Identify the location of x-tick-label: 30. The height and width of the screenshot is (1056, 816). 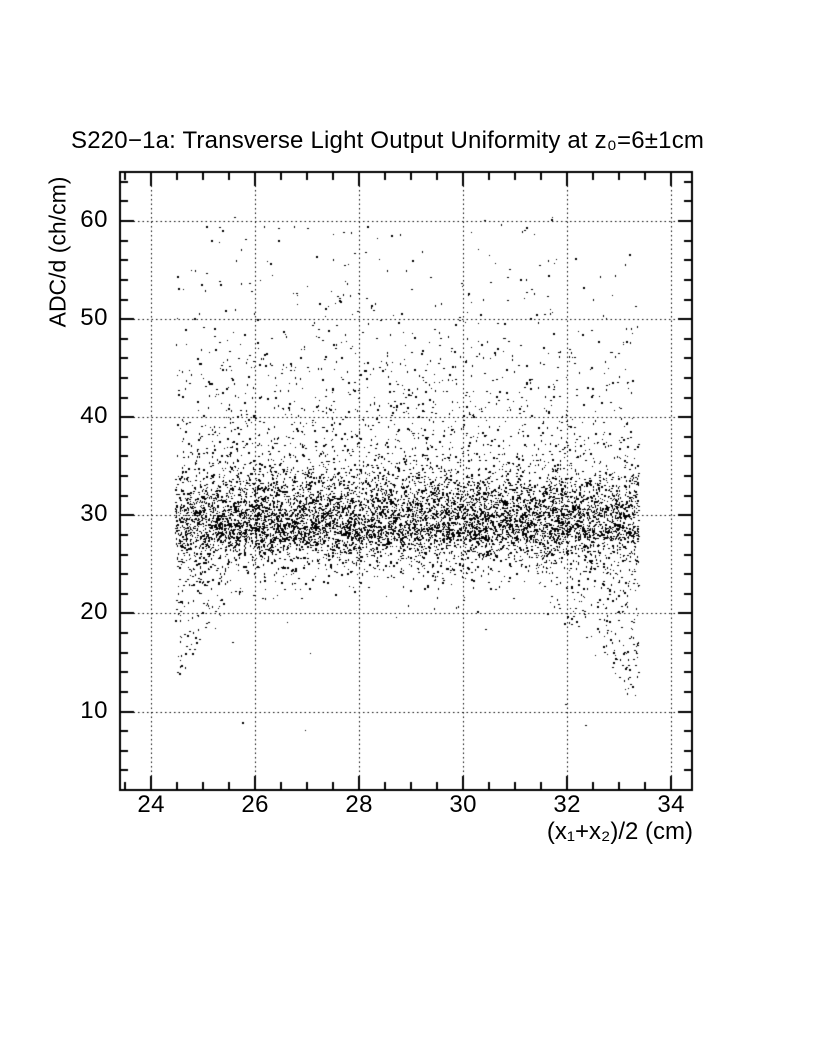
(463, 804).